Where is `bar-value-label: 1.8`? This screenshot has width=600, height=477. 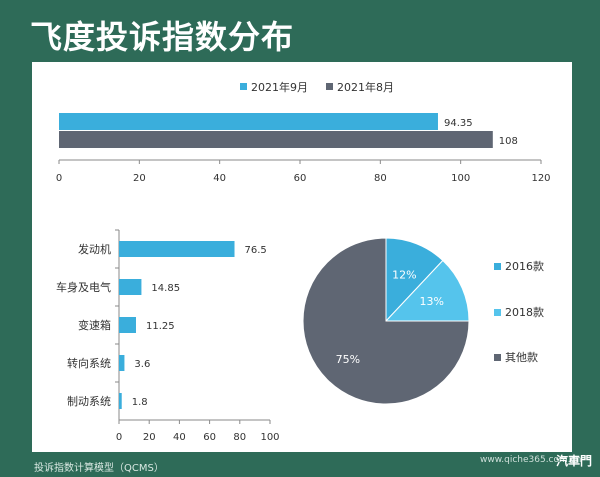 bar-value-label: 1.8 is located at coordinates (140, 402).